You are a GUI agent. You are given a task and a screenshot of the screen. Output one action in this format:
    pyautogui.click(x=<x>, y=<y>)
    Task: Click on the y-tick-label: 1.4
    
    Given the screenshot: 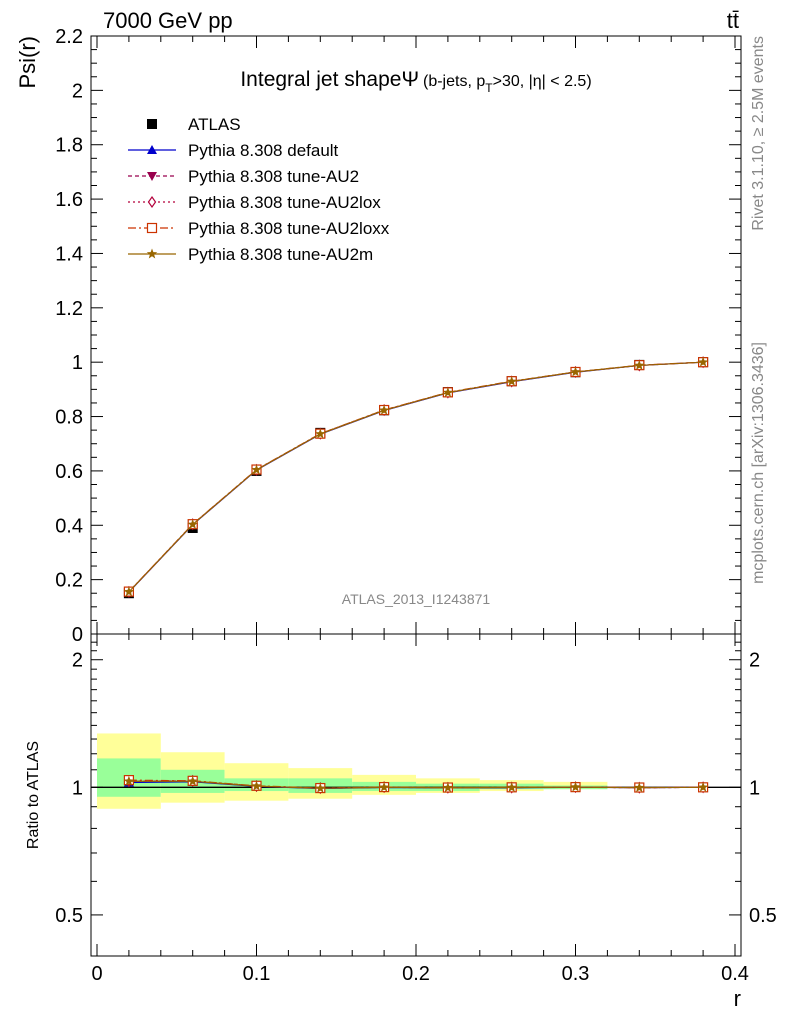 What is the action you would take?
    pyautogui.click(x=69, y=254)
    